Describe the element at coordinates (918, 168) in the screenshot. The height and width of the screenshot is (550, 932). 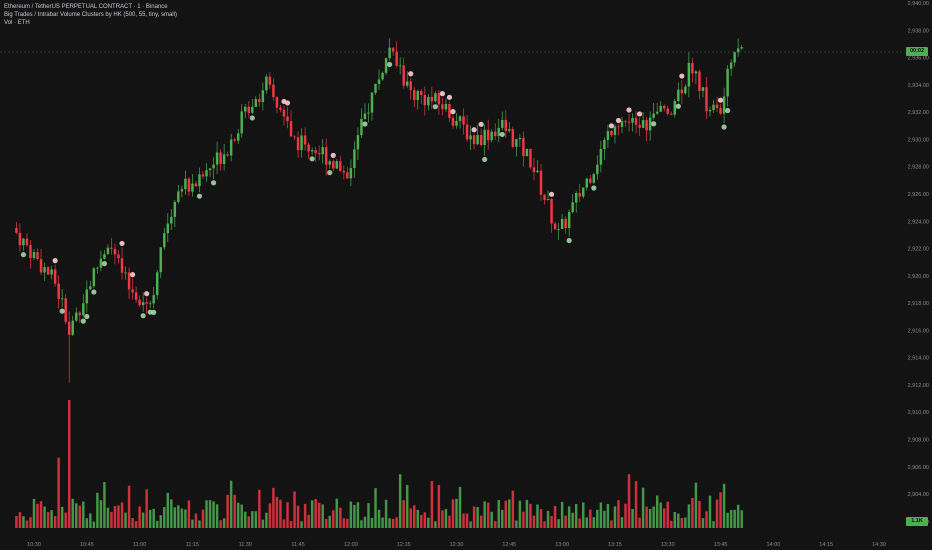
I see `price-tick-label: 2,928.00` at that location.